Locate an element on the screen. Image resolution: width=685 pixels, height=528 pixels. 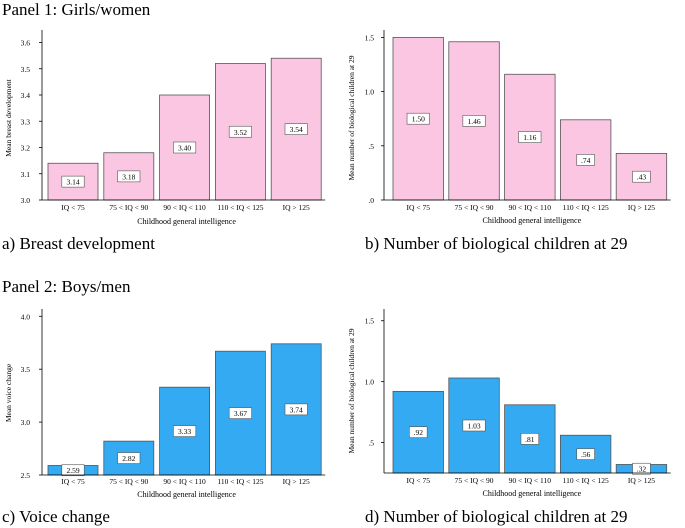
y-tick-label-2: 1.0 is located at coordinates (370, 382).